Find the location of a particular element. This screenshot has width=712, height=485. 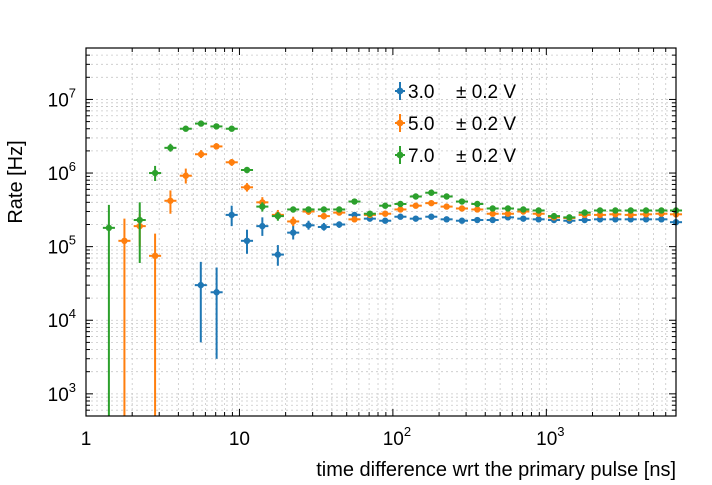

legend-entry-7.0: 7.0 ± 0.2 V is located at coordinates (455, 156).